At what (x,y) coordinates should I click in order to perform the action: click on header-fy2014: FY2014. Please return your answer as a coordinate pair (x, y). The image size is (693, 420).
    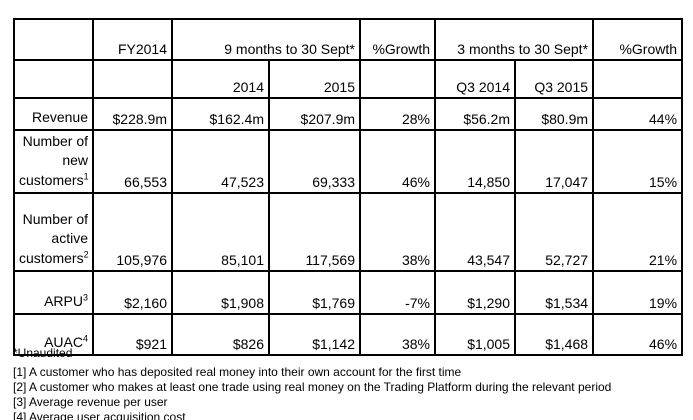
    Looking at the image, I should click on (132, 39).